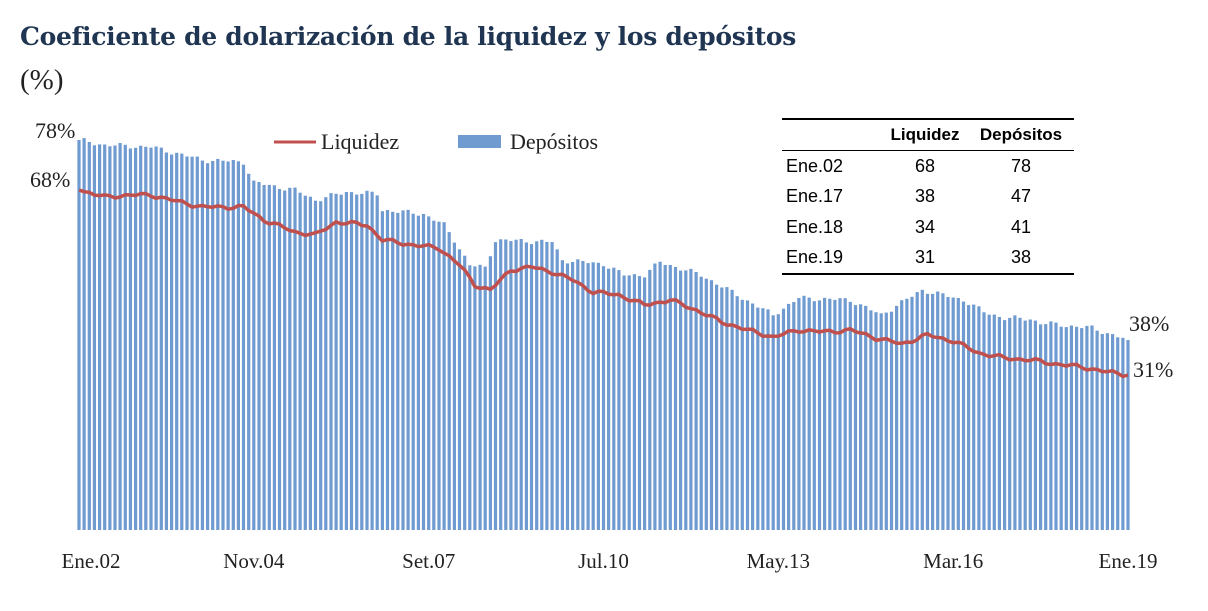 The width and height of the screenshot is (1208, 611). Describe the element at coordinates (1021, 134) in the screenshot. I see `table-header-cell: Depósitos` at that location.